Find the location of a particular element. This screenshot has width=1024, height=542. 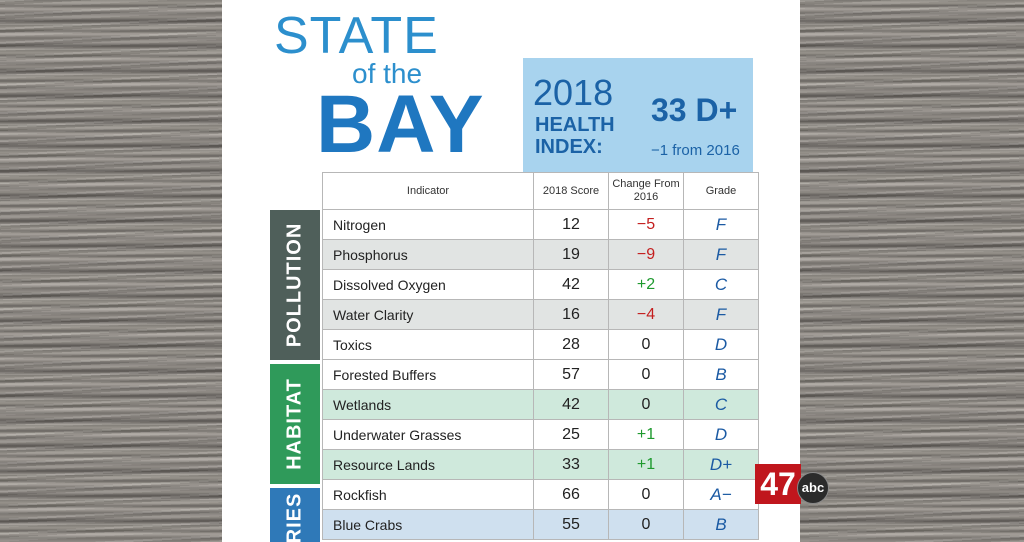

indicator-change: −9 is located at coordinates (646, 254).